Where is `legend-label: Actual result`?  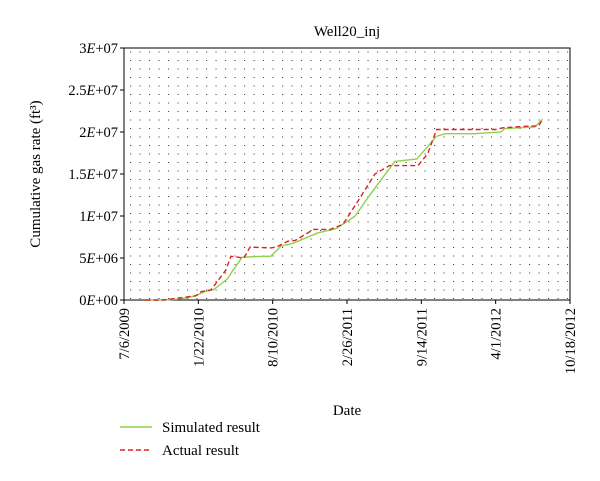 legend-label: Actual result is located at coordinates (201, 451).